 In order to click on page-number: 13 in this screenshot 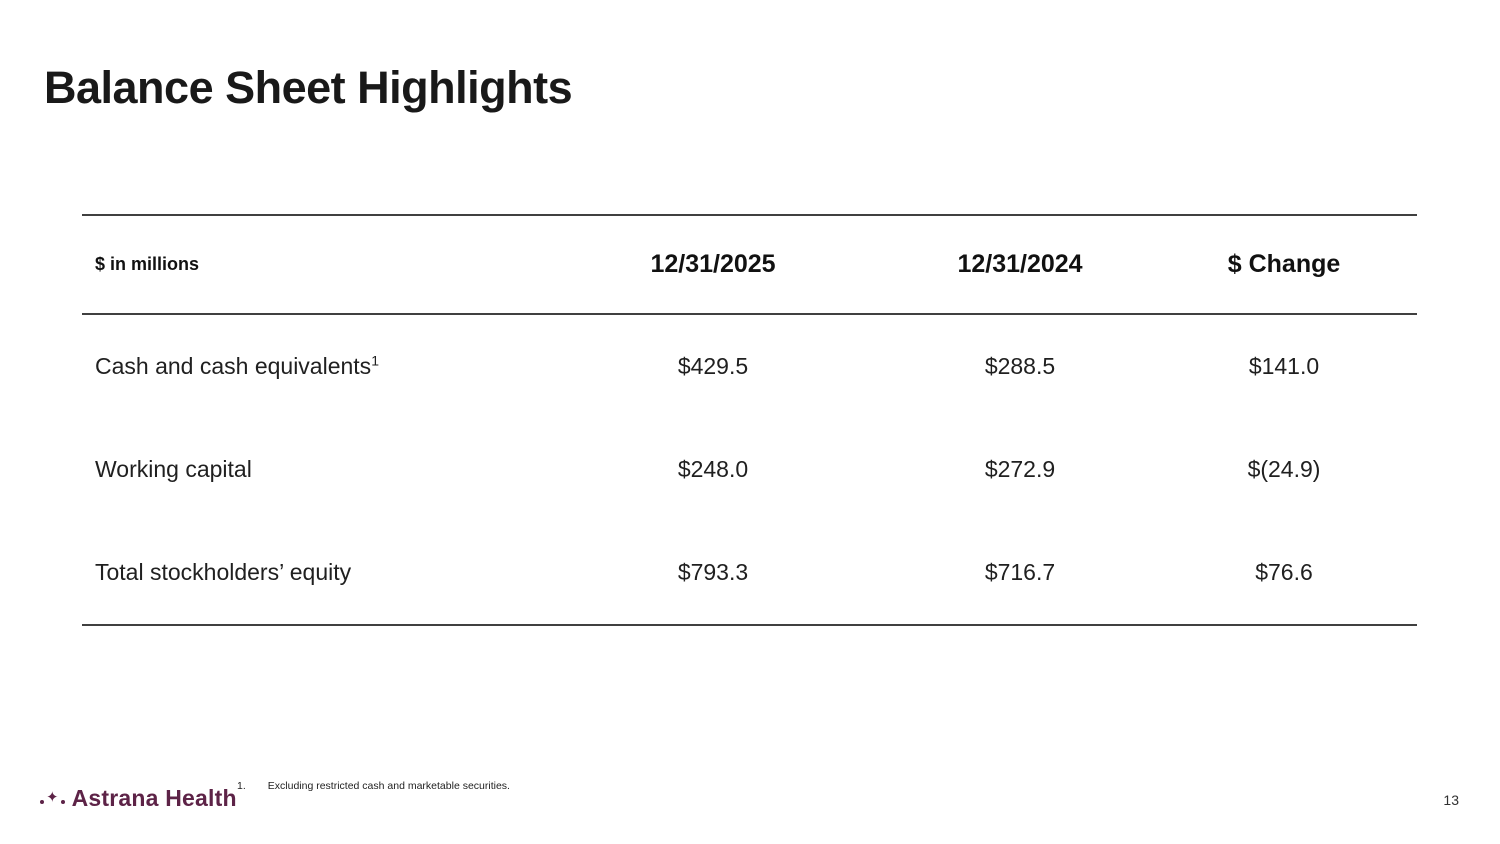, I will do `click(1451, 800)`.